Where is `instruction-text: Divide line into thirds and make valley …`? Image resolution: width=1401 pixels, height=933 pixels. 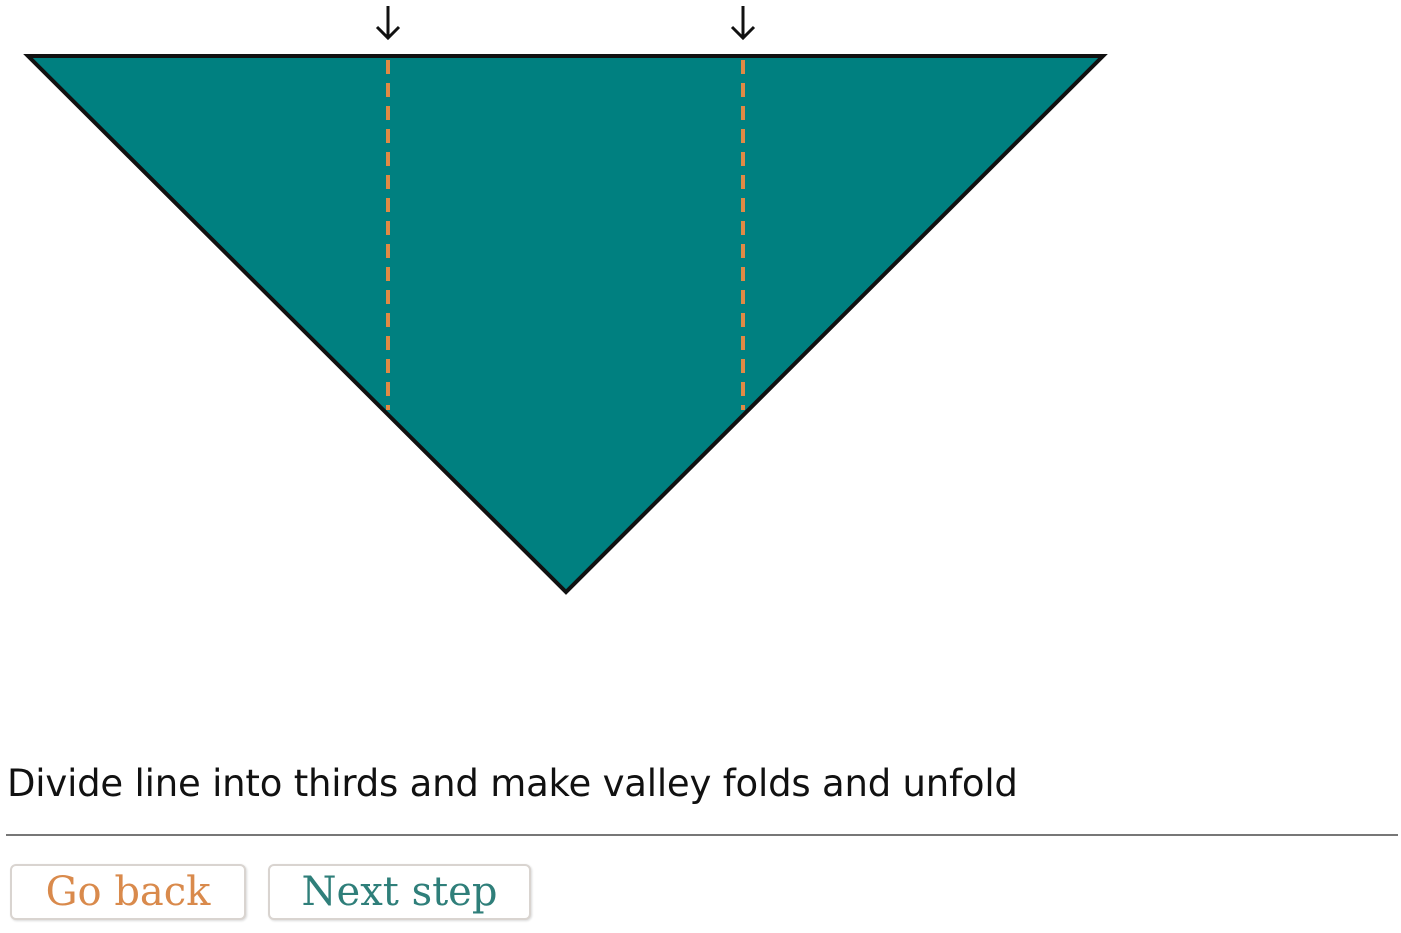
instruction-text: Divide line into thirds and make valley … is located at coordinates (512, 783).